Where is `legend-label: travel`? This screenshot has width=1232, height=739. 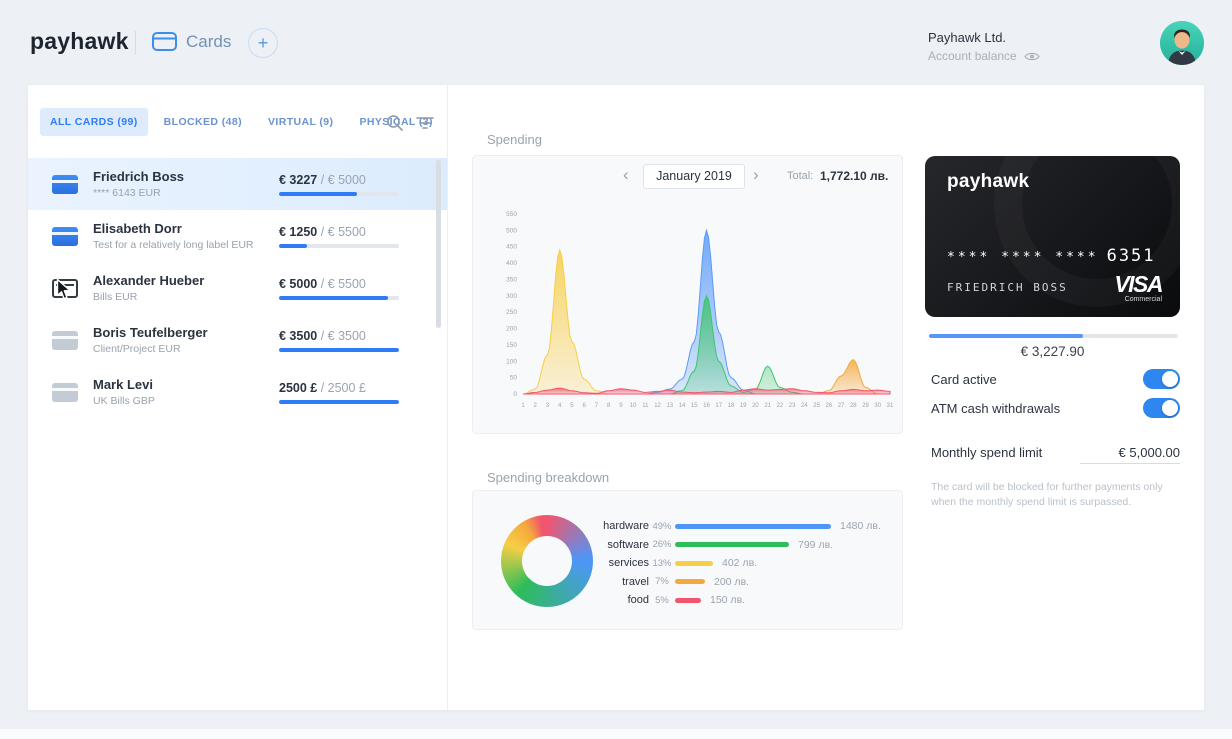 legend-label: travel is located at coordinates (635, 581).